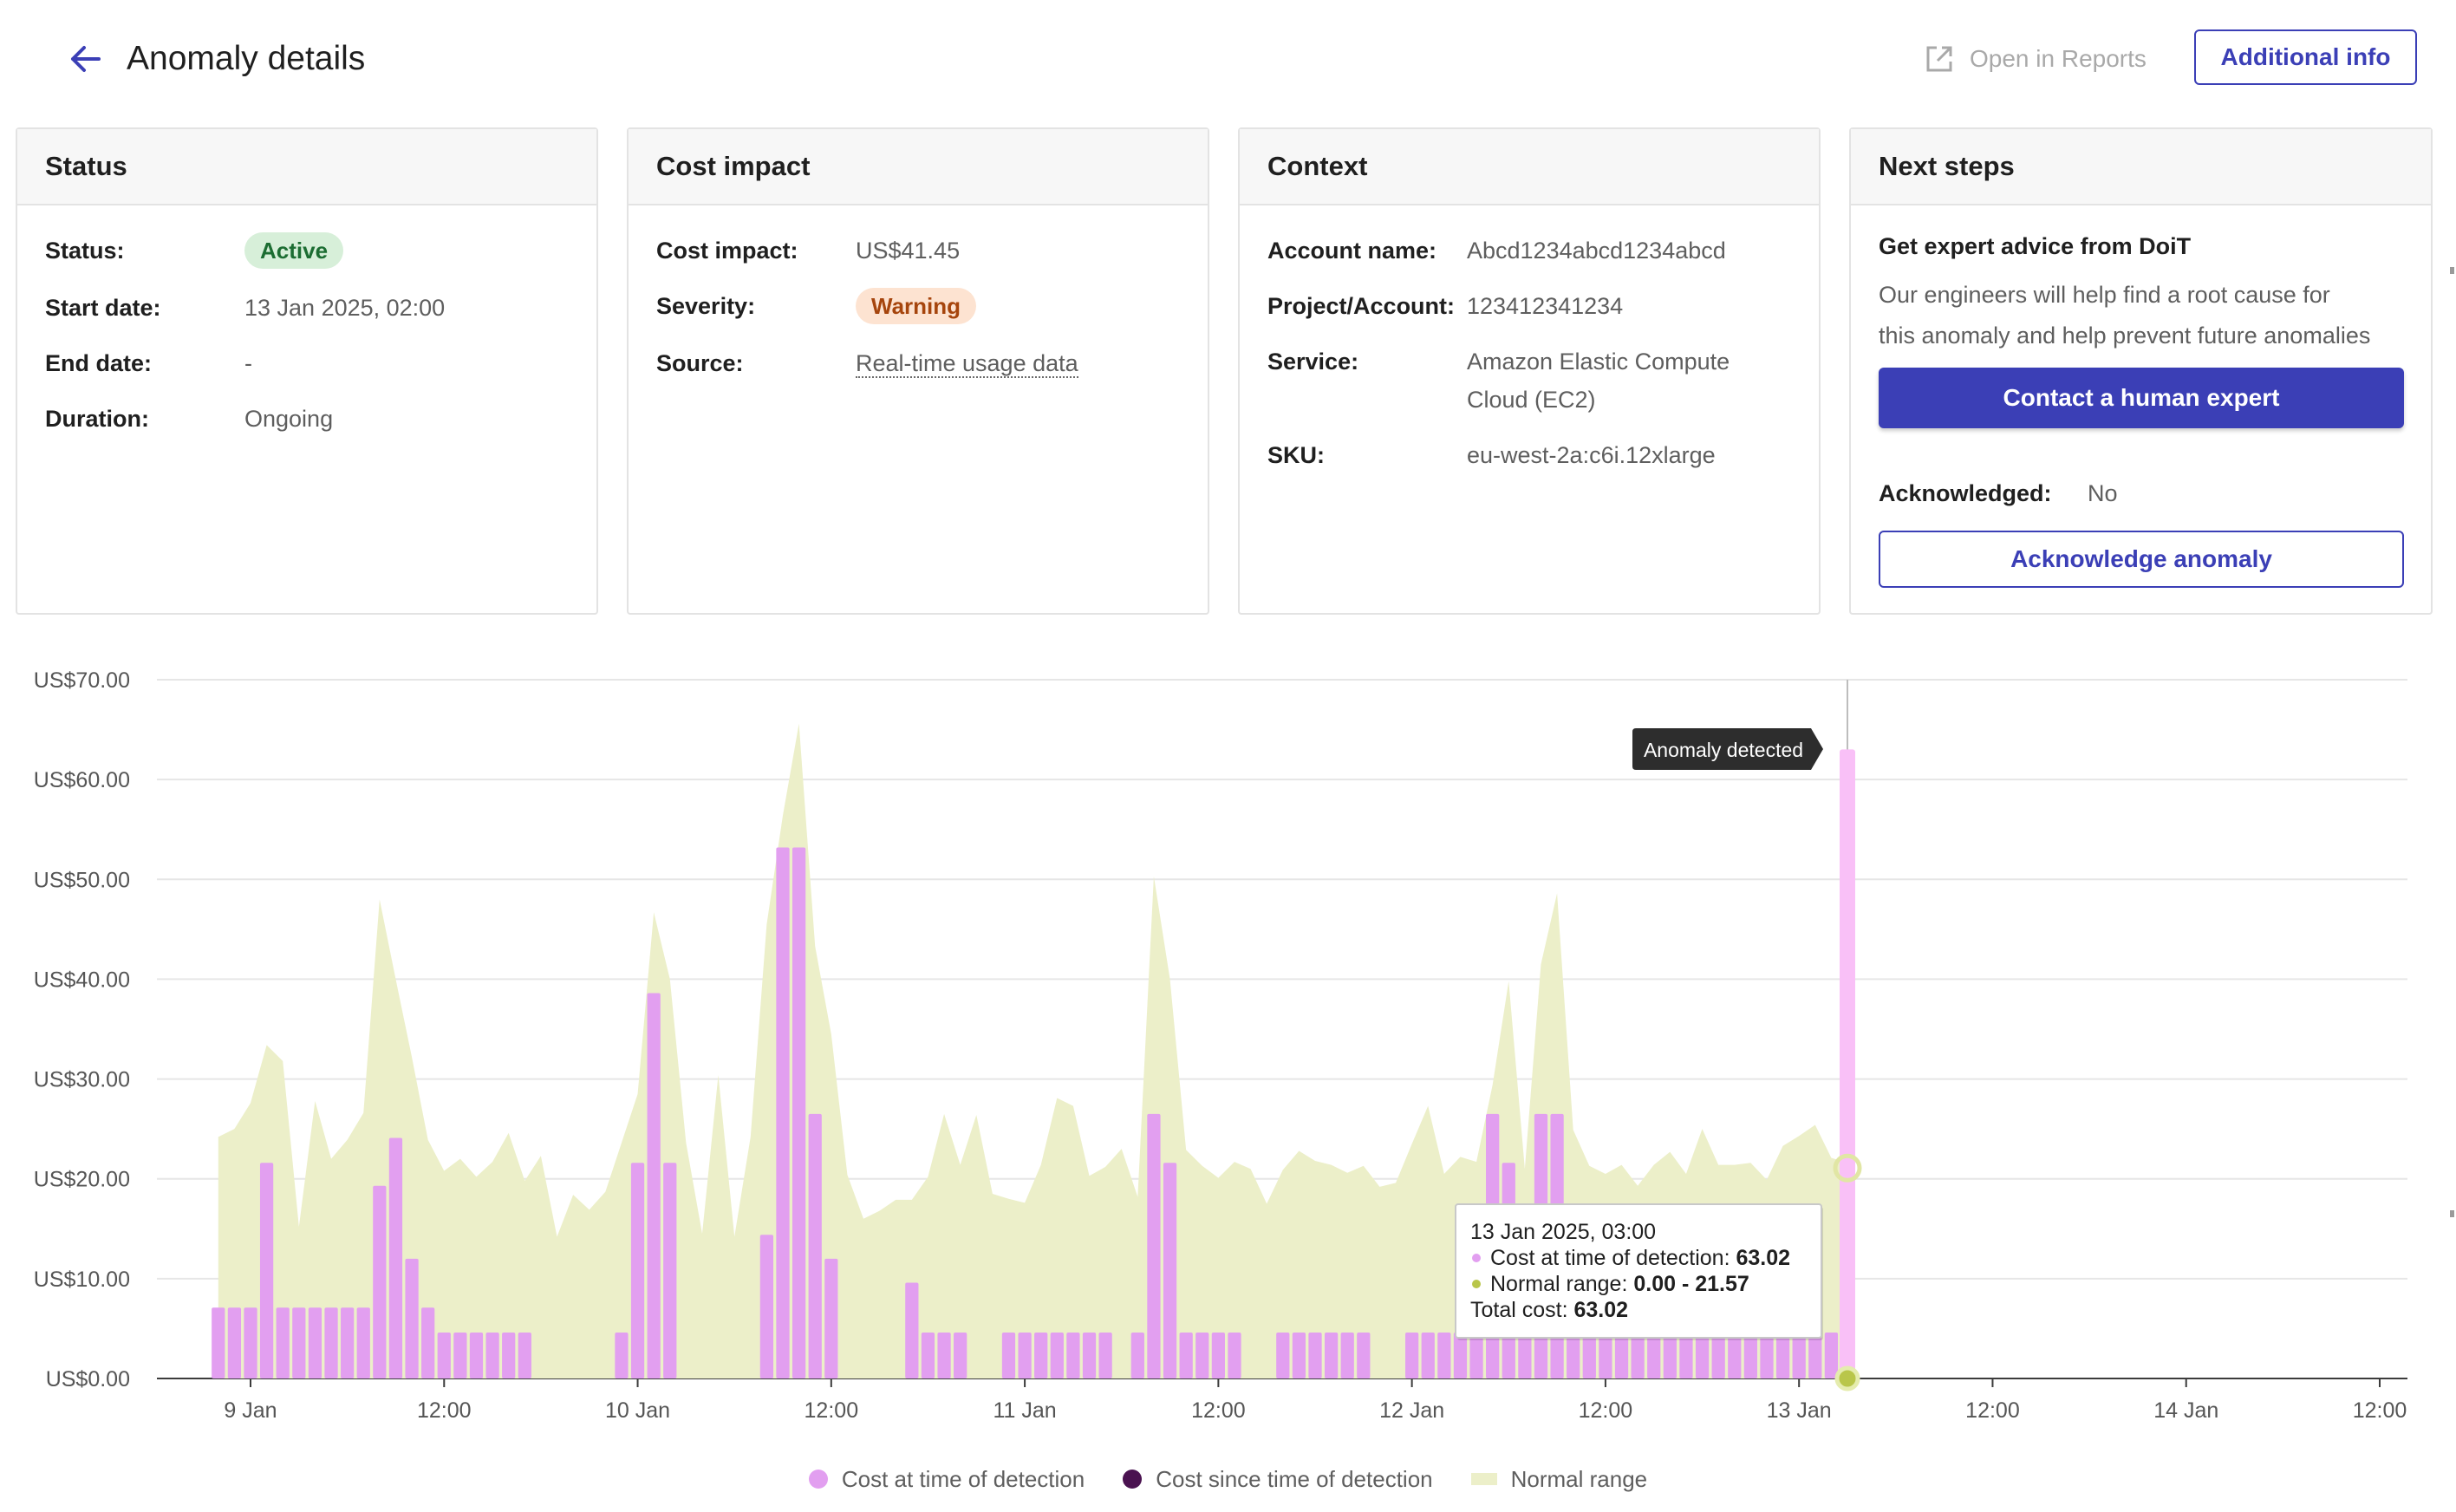  Describe the element at coordinates (963, 1478) in the screenshot. I see `legend-label-cost: Cost at time of detection` at that location.